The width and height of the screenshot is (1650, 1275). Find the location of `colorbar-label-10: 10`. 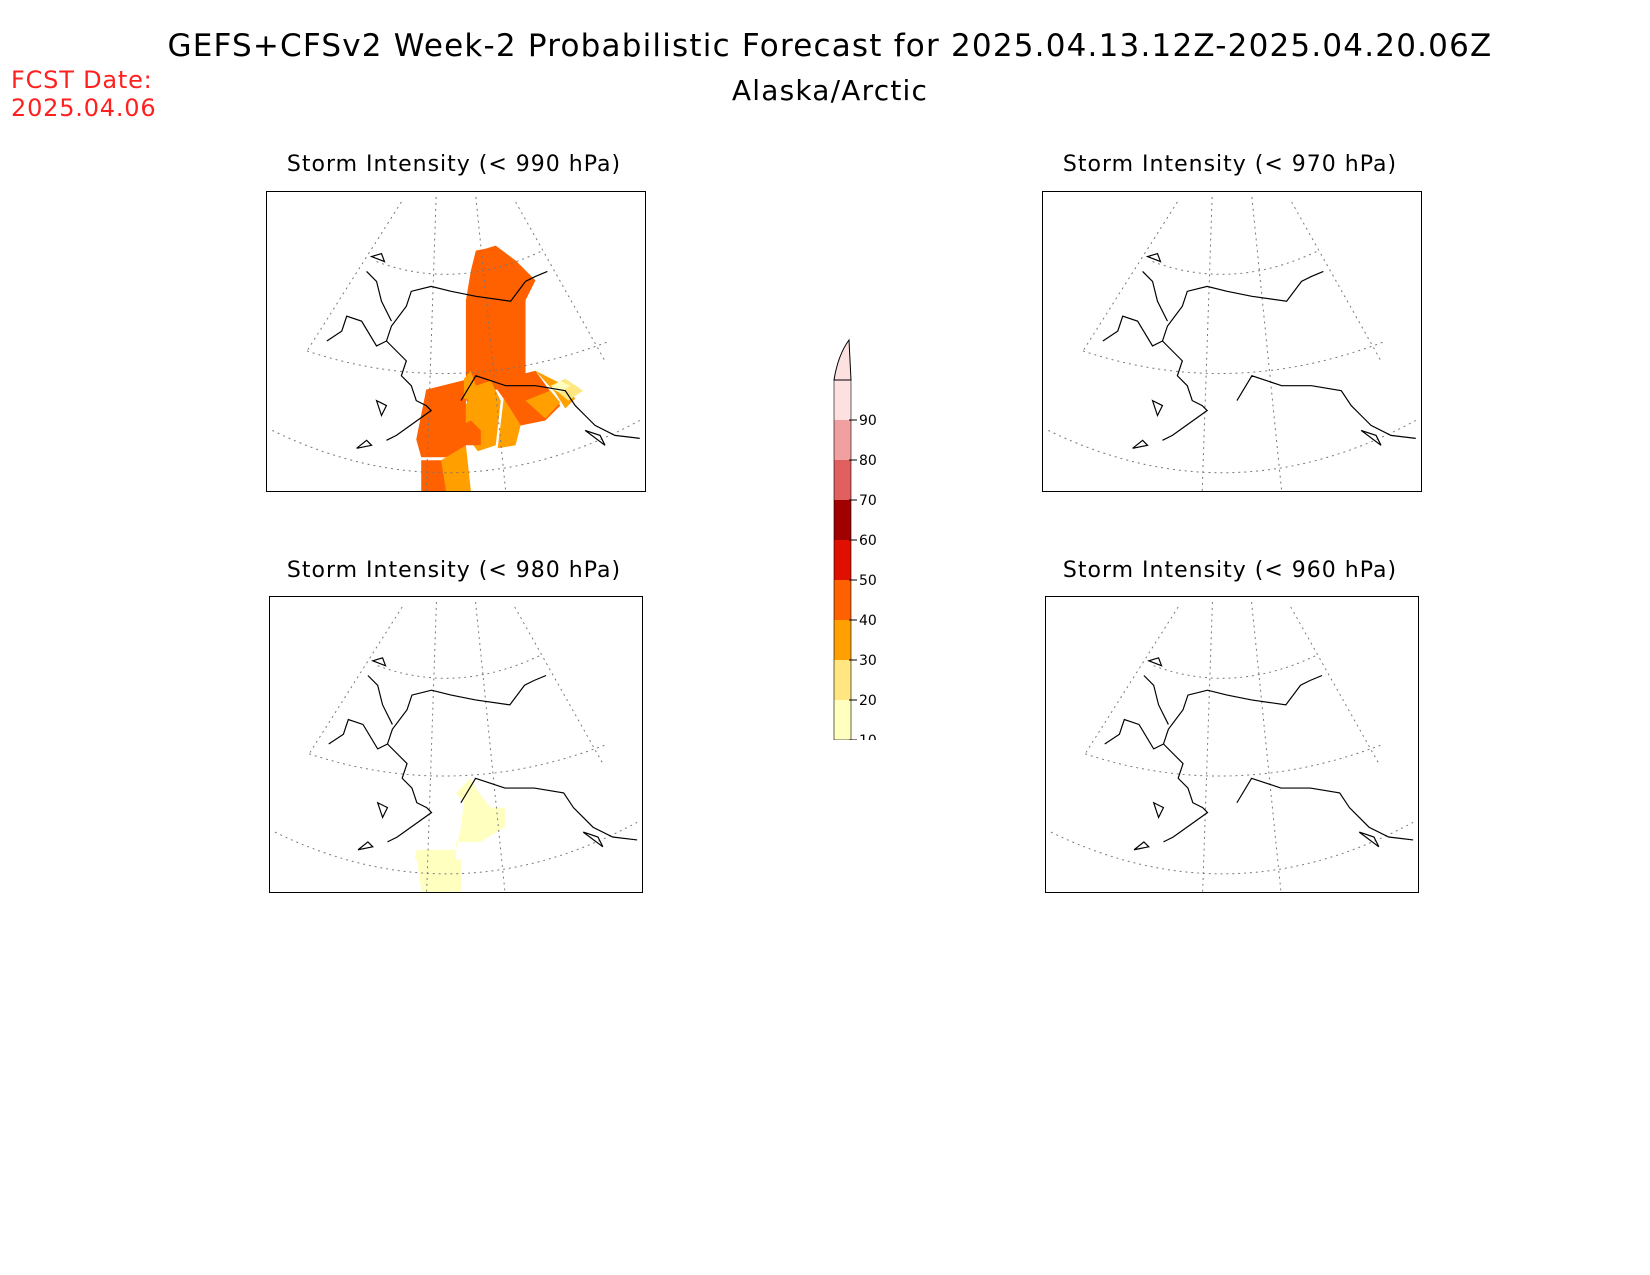

colorbar-label-10: 10 is located at coordinates (868, 736).